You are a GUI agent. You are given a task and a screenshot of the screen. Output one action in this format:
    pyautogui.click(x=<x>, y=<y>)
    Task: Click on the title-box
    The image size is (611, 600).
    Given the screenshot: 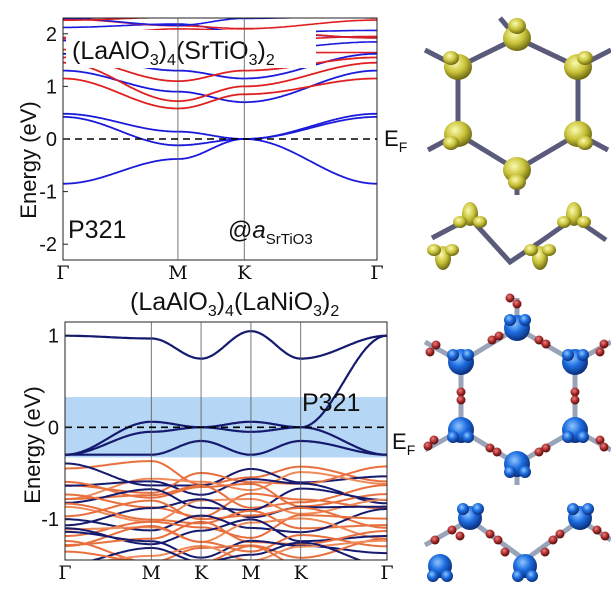 What is the action you would take?
    pyautogui.click(x=191, y=49)
    